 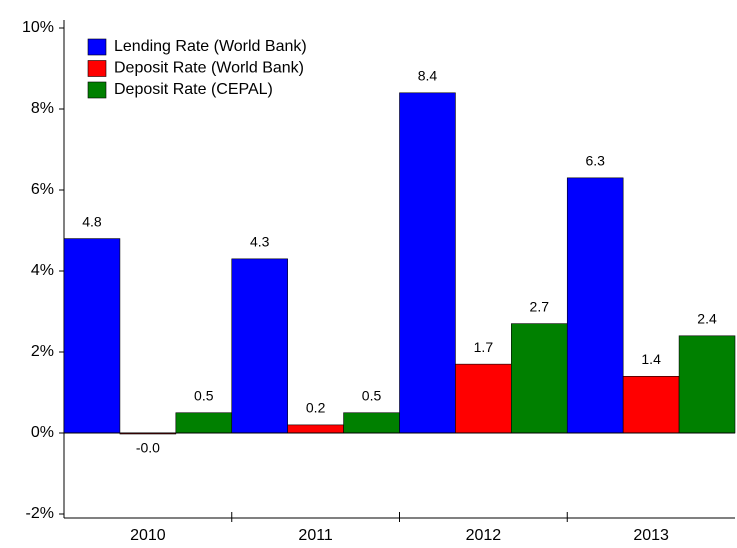 I want to click on value-label: 4.3, so click(x=260, y=242).